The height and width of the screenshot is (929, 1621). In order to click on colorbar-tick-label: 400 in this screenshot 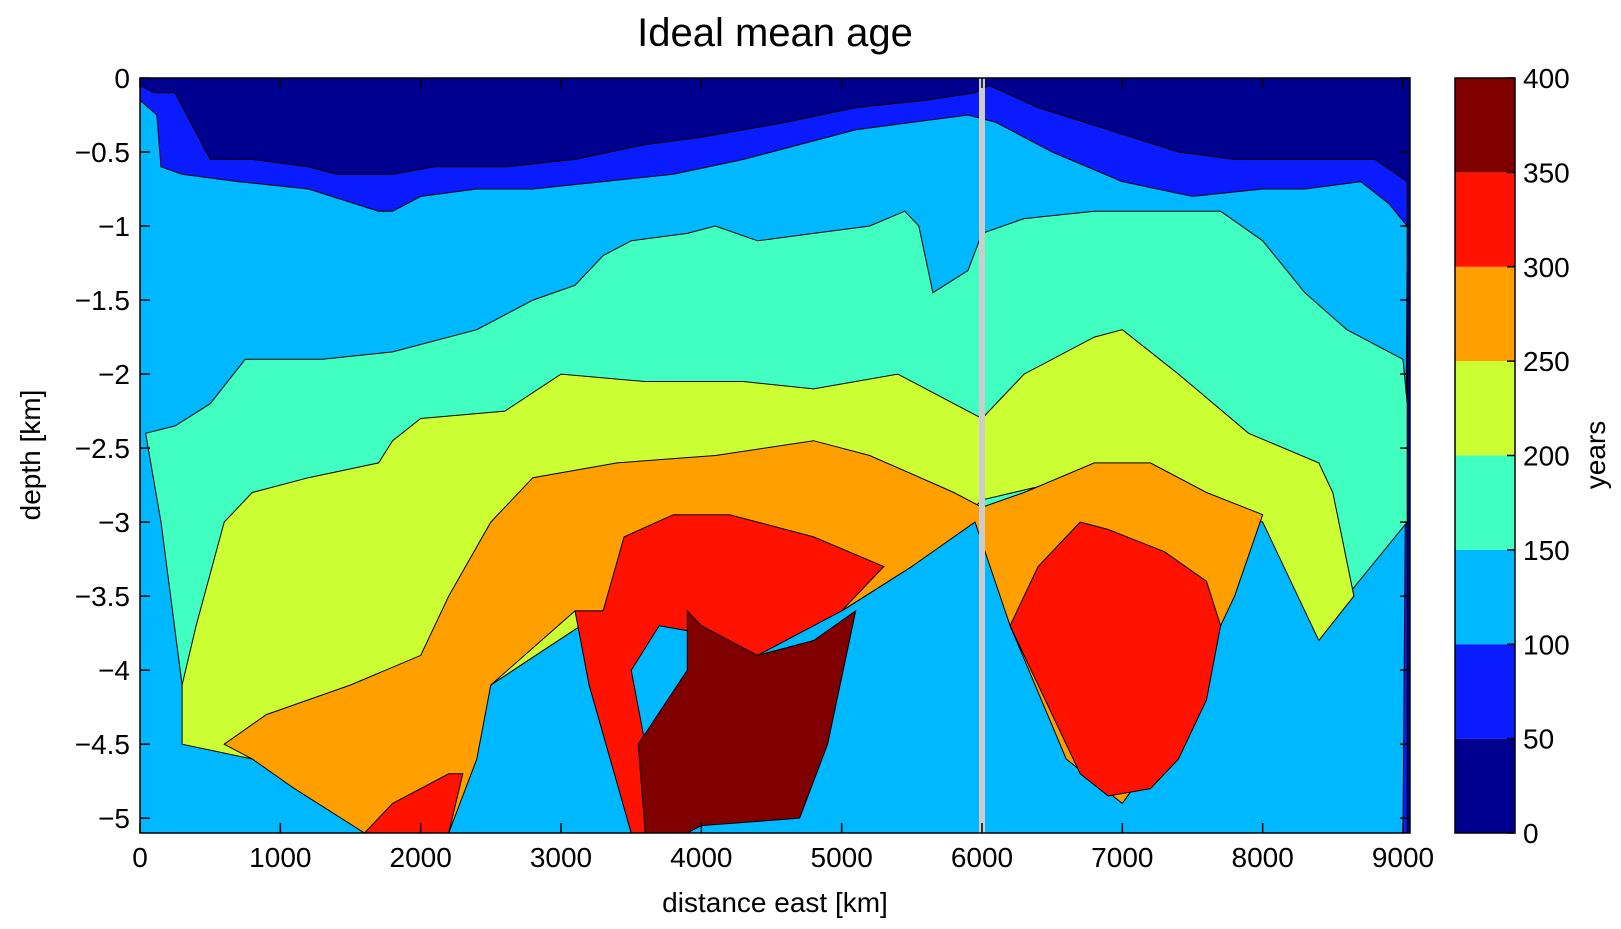, I will do `click(1546, 78)`.